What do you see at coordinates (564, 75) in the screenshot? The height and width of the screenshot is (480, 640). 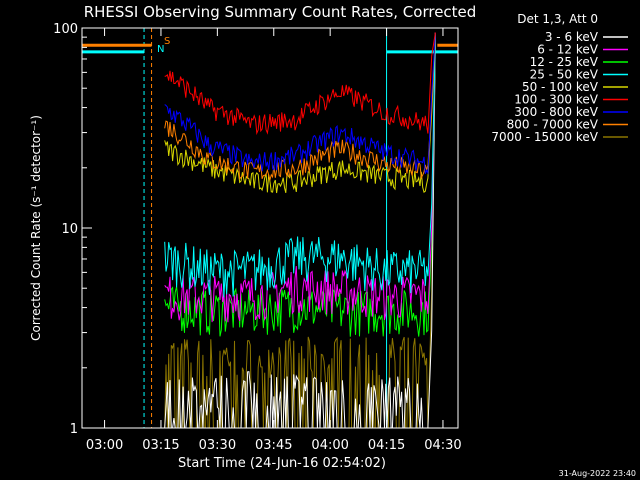 I see `legend-entry-label: 25 - 50 keV` at bounding box center [564, 75].